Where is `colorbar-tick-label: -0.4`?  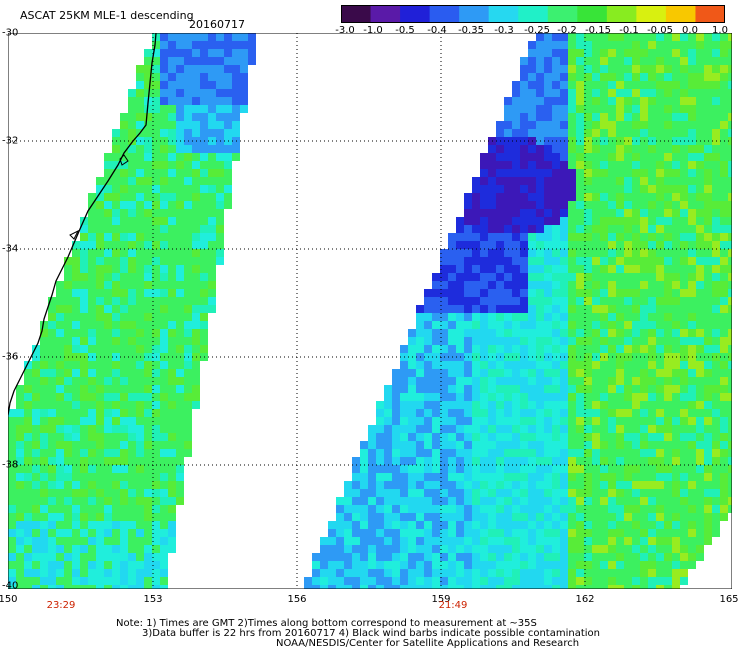 colorbar-tick-label: -0.4 is located at coordinates (437, 30).